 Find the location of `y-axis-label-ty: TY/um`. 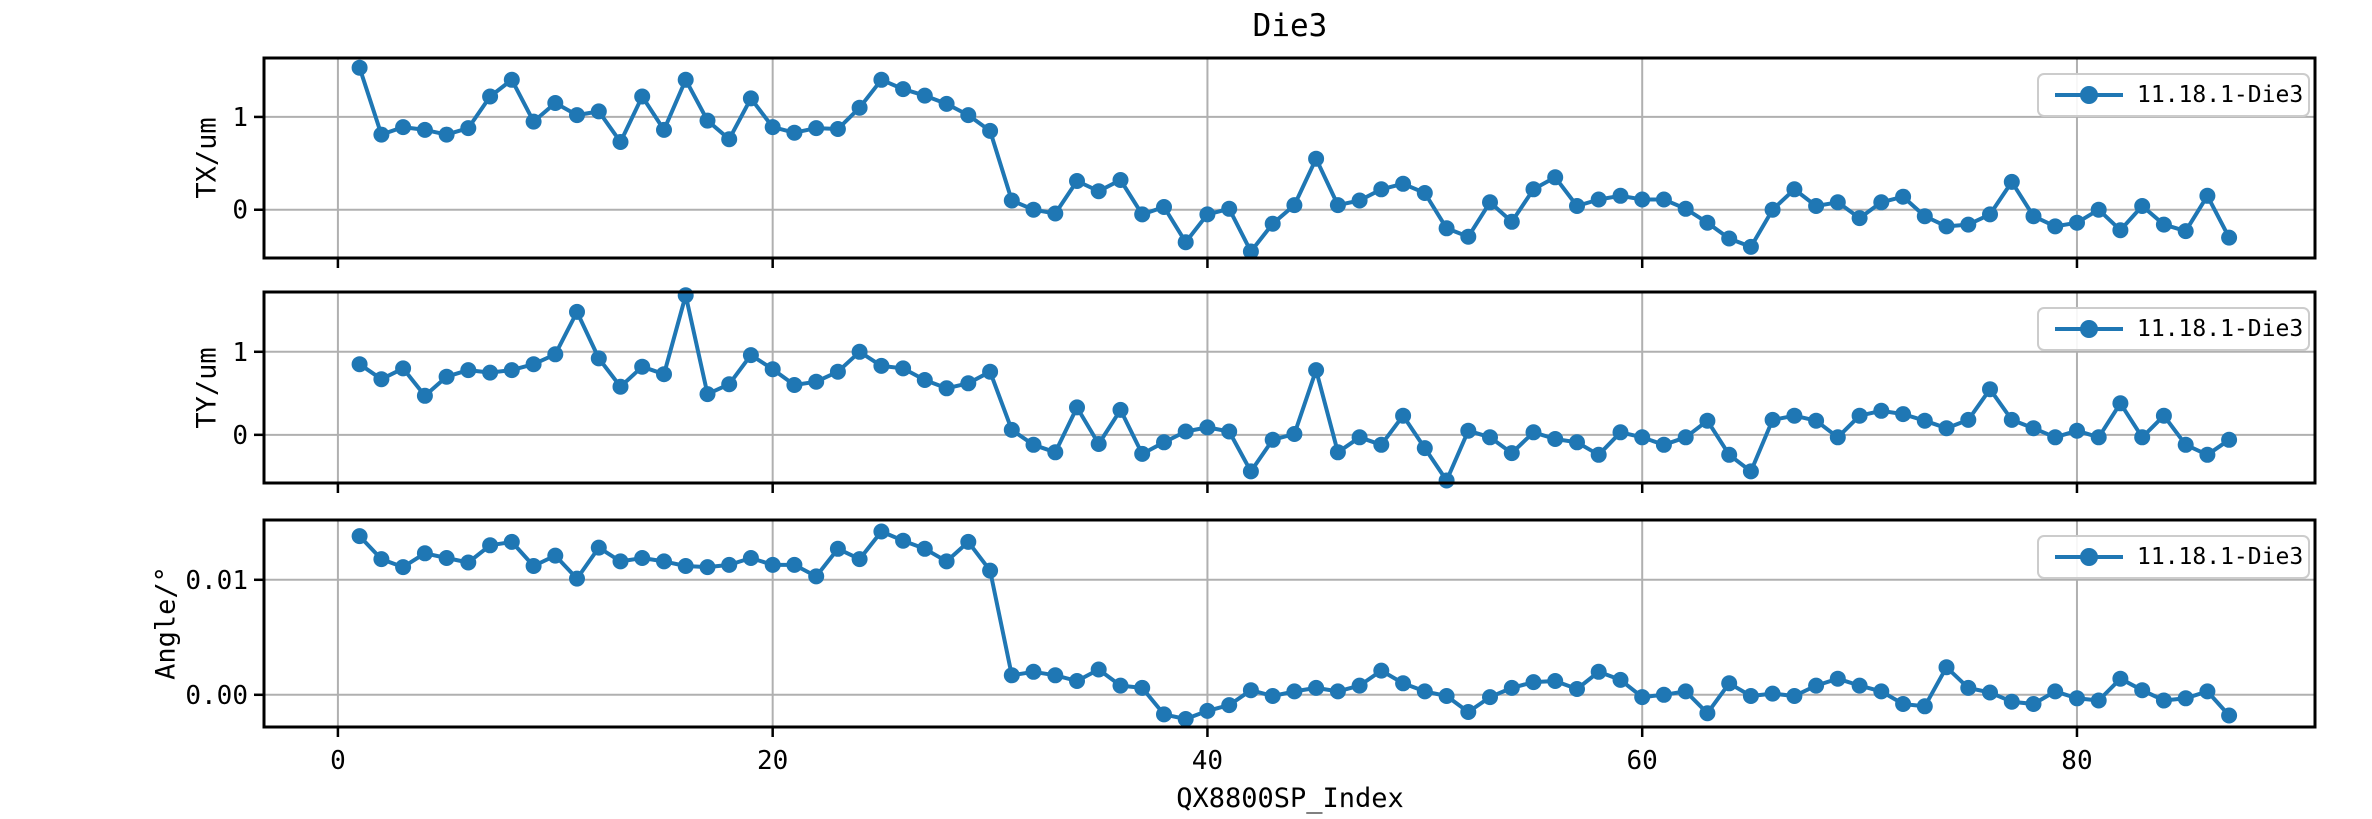

y-axis-label-ty: TY/um is located at coordinates (207, 388).